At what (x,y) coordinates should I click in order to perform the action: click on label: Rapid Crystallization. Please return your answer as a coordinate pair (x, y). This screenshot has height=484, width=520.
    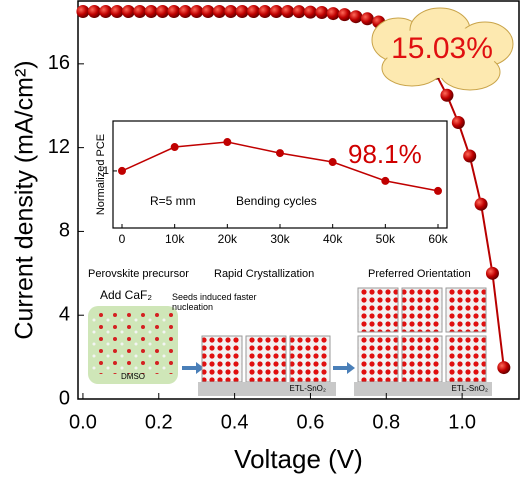
    Looking at the image, I should click on (264, 274).